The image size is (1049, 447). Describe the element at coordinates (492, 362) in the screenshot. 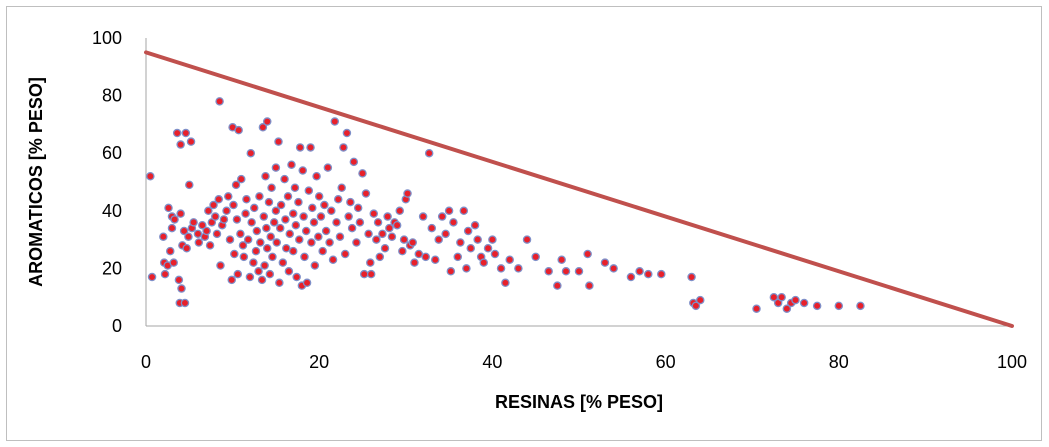

I see `x-tick-label: 40` at that location.